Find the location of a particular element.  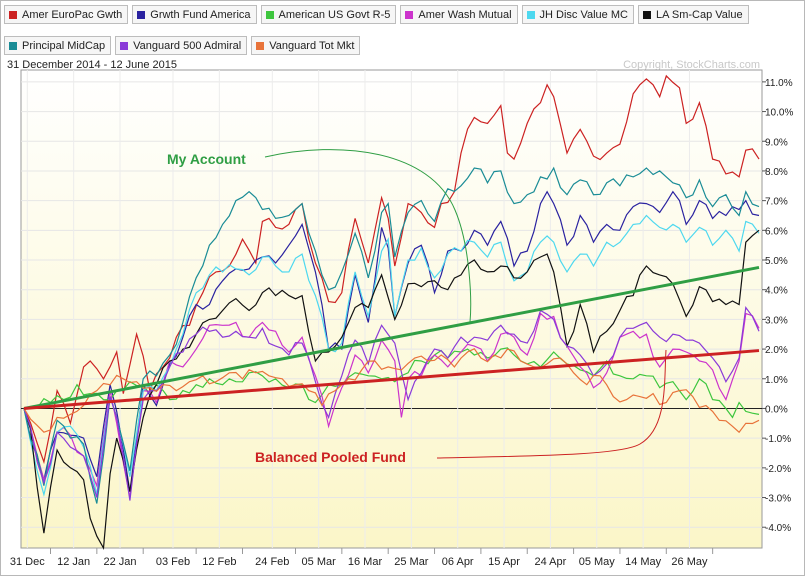

x-tick-label: 14 May is located at coordinates (643, 562).